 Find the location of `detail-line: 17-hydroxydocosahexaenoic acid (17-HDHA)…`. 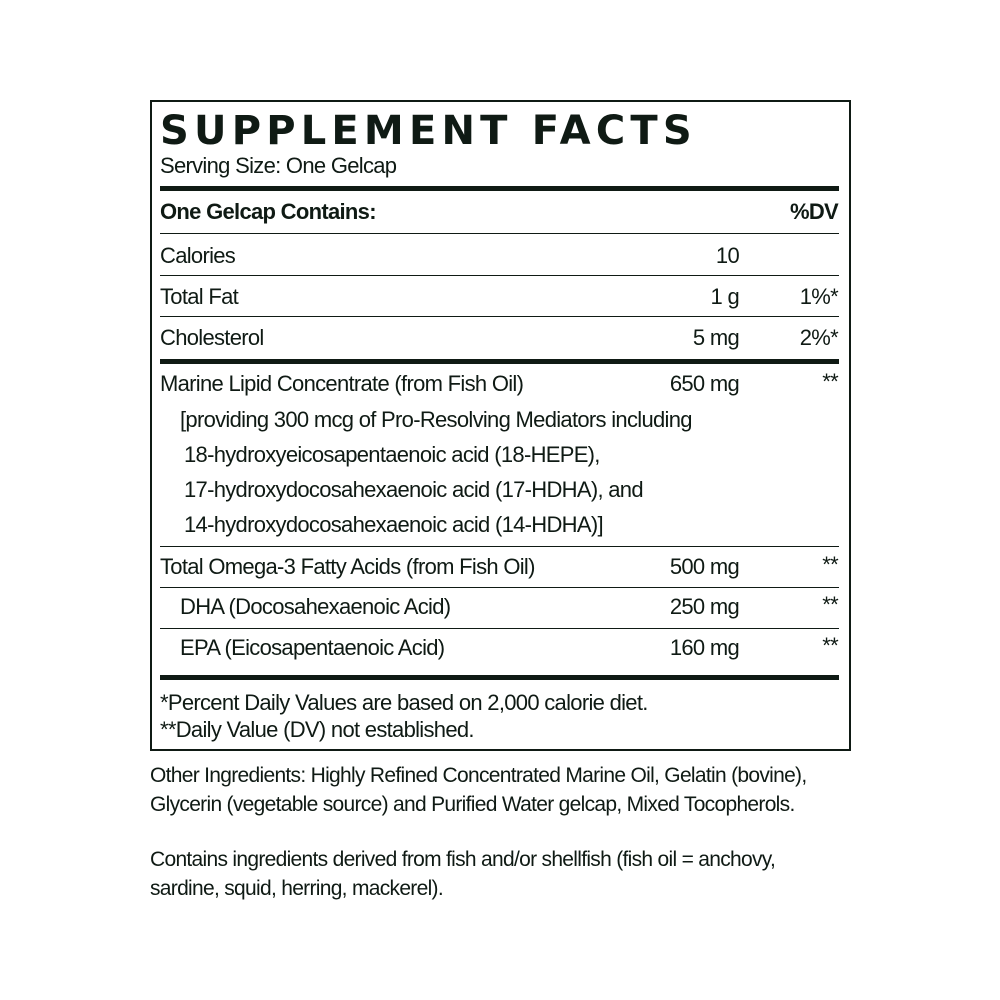

detail-line: 17-hydroxydocosahexaenoic acid (17-HDHA)… is located at coordinates (414, 489).